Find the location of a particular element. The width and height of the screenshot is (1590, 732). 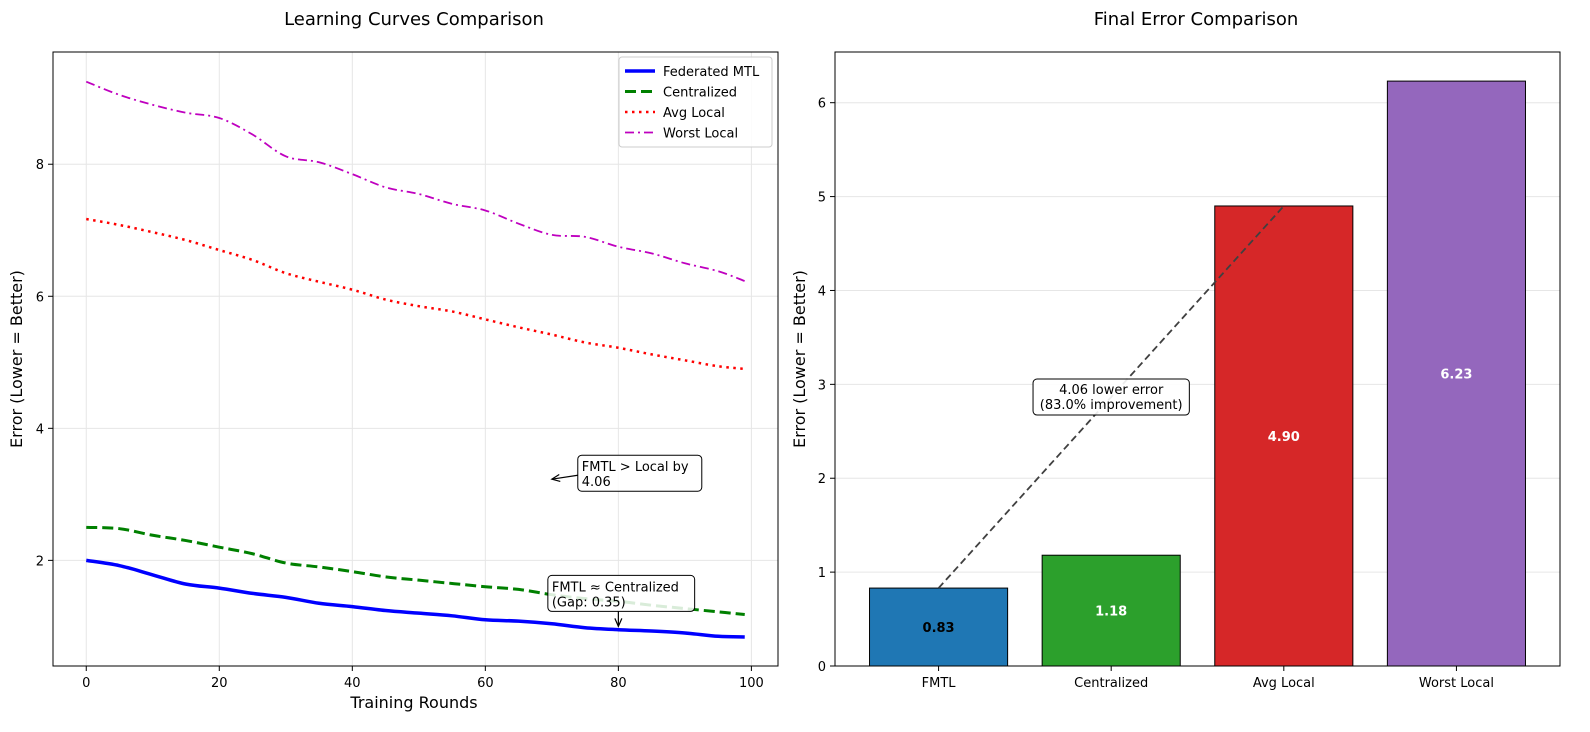

y-axis-ticks: 0 1 2 3 4 5 6 is located at coordinates (826, 386).